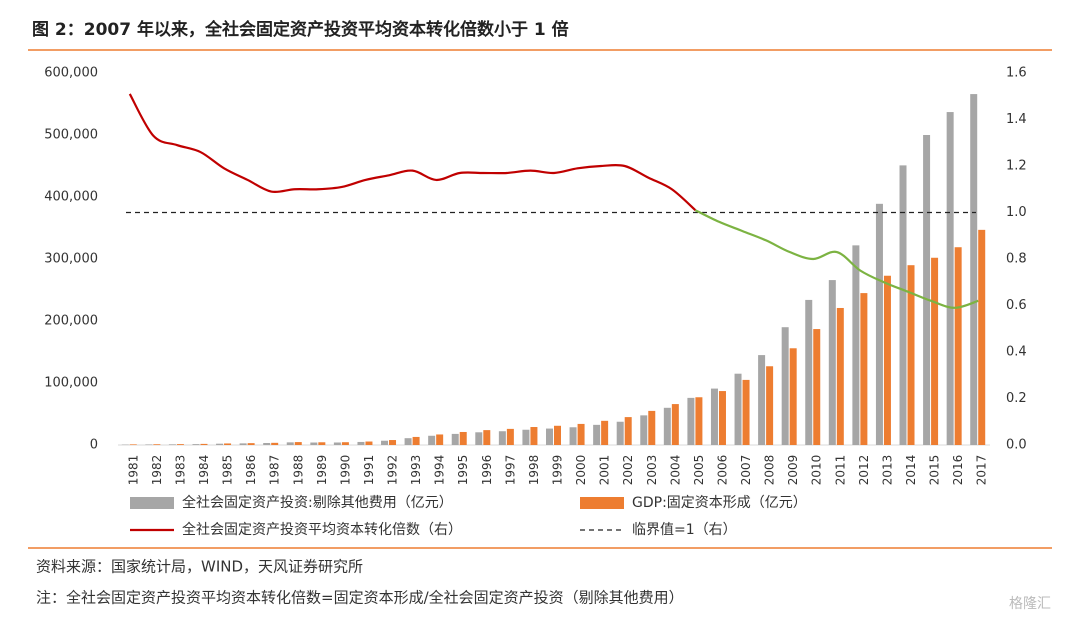 The width and height of the screenshot is (1080, 621). I want to click on legend-label: 全社会固定资产投资平均资本转化倍数（右）, so click(322, 529).